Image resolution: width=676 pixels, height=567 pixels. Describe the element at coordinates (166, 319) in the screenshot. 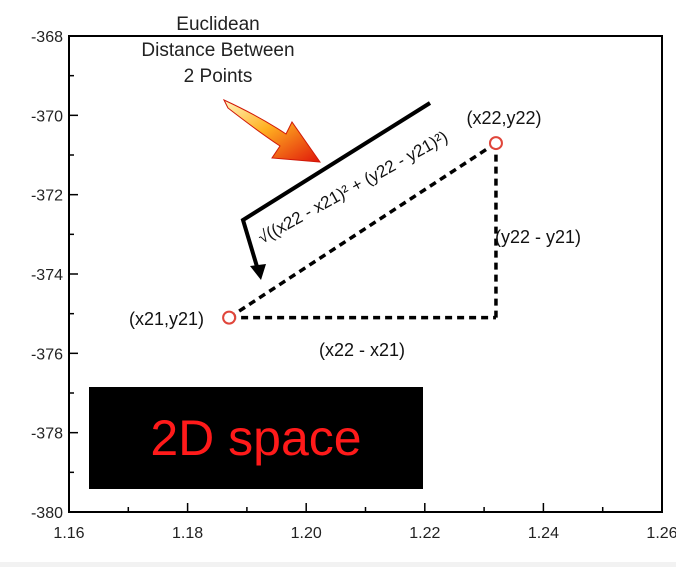

I see `point1-label: (x21,y21)` at that location.